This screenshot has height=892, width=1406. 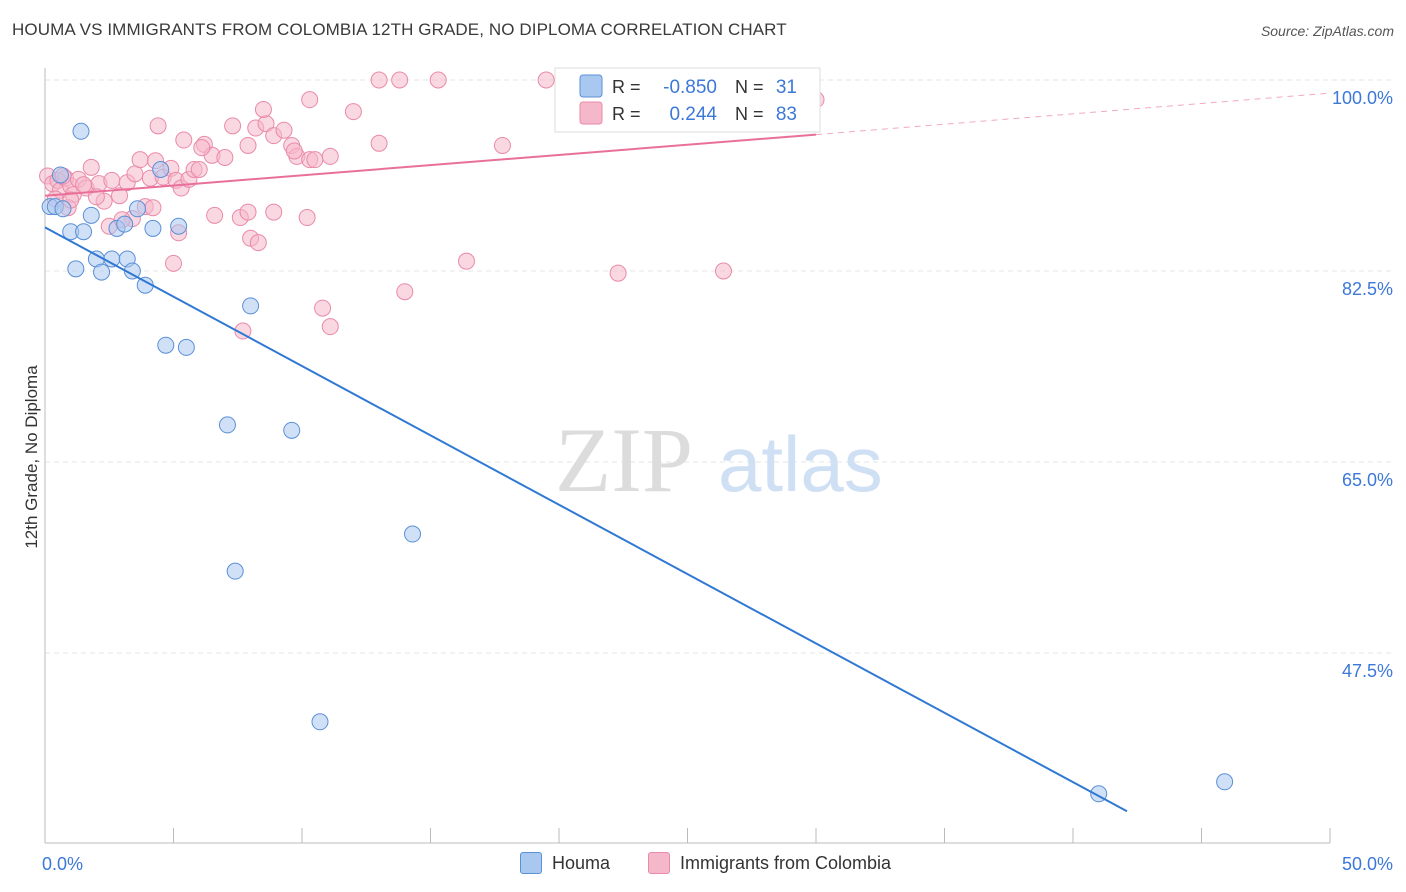 What do you see at coordinates (591, 113) in the screenshot?
I see `stats-legend-swatch-colombia` at bounding box center [591, 113].